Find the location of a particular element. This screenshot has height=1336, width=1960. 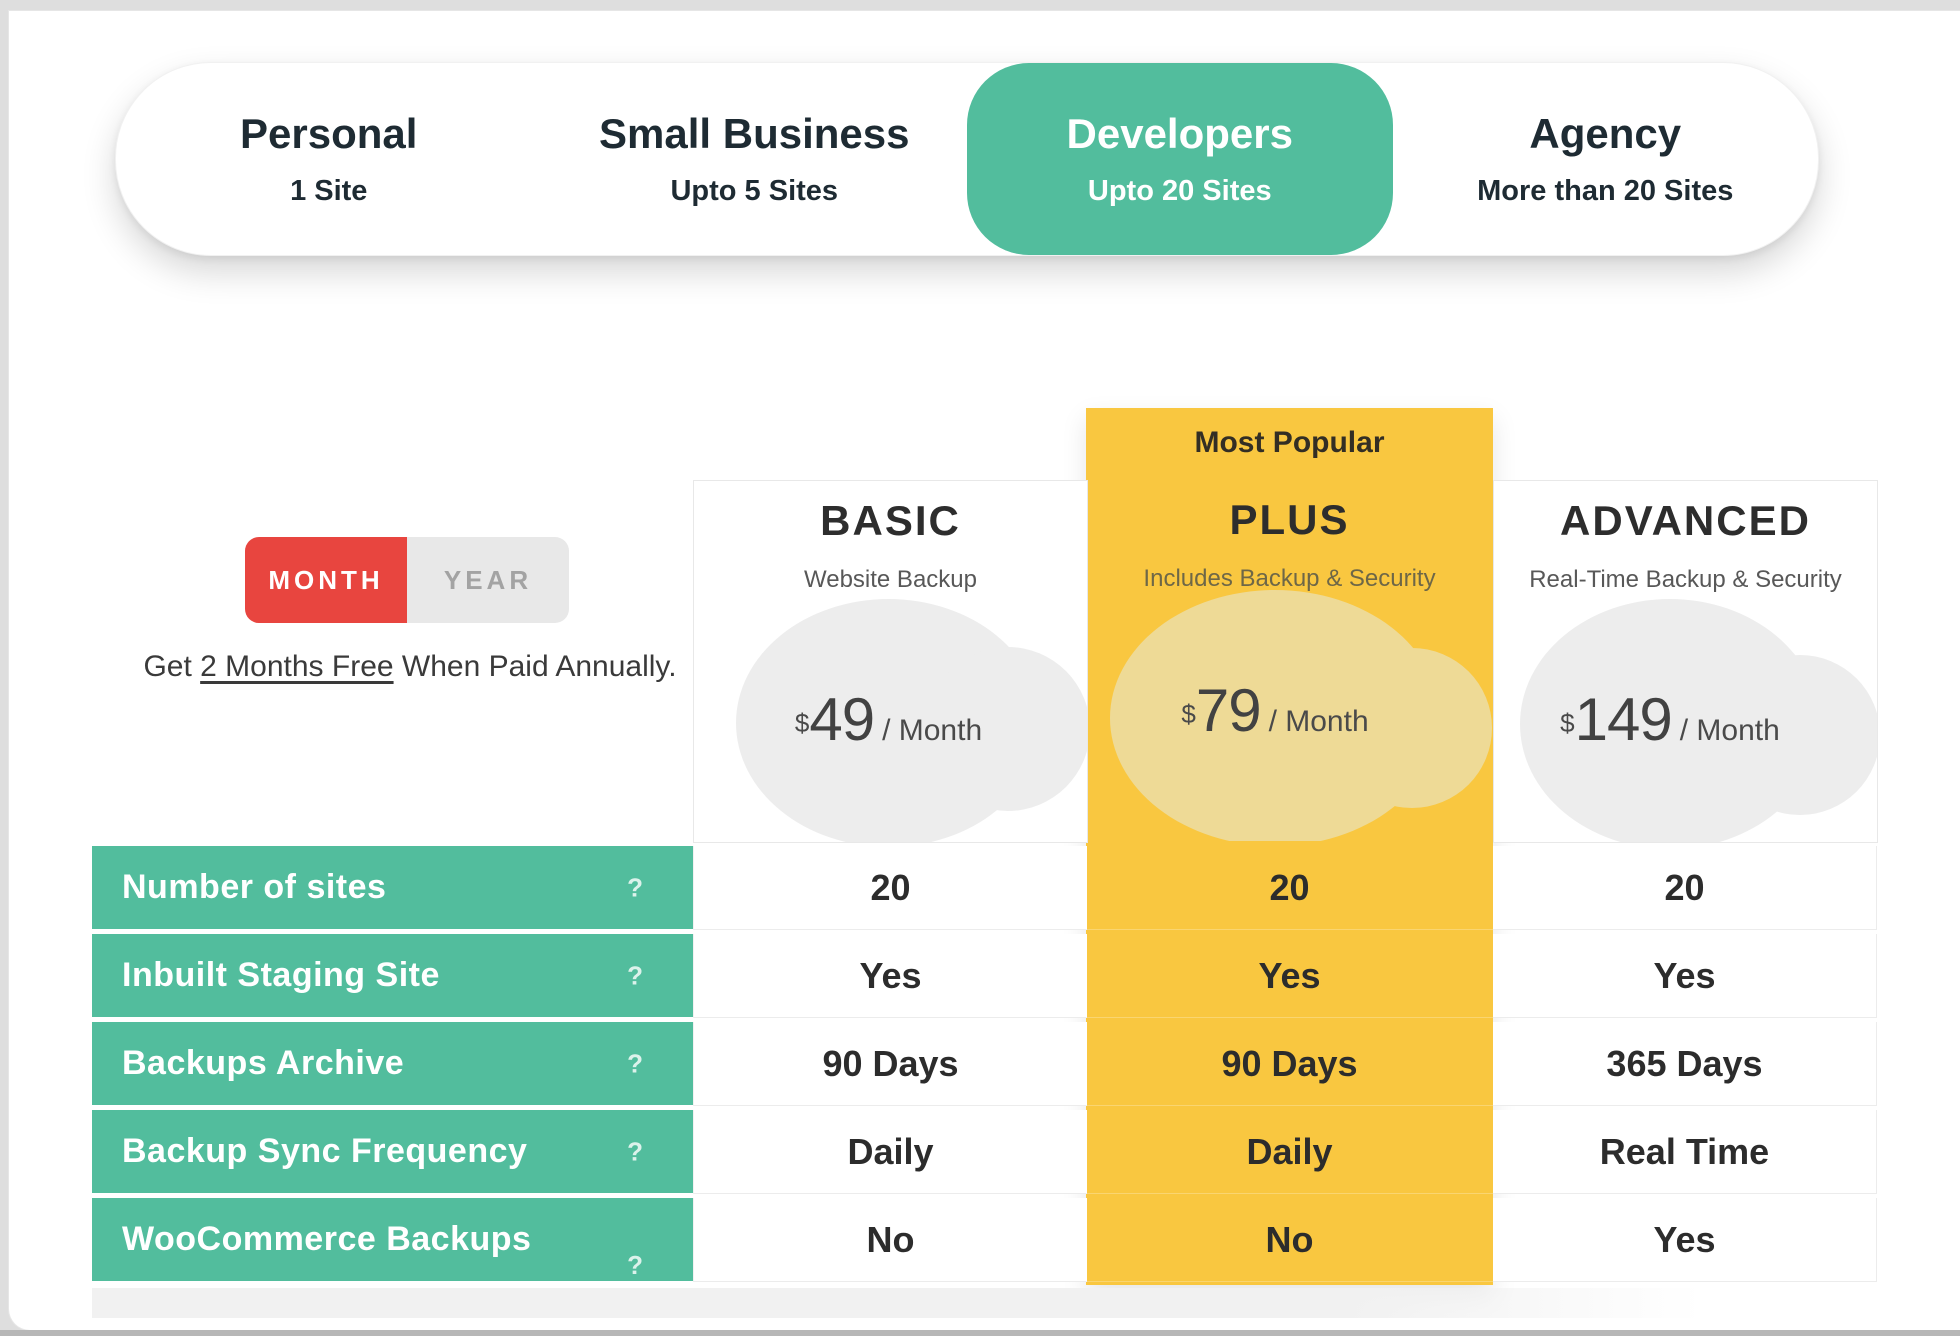

feature-value-plus: 90 Days is located at coordinates (1289, 1064).